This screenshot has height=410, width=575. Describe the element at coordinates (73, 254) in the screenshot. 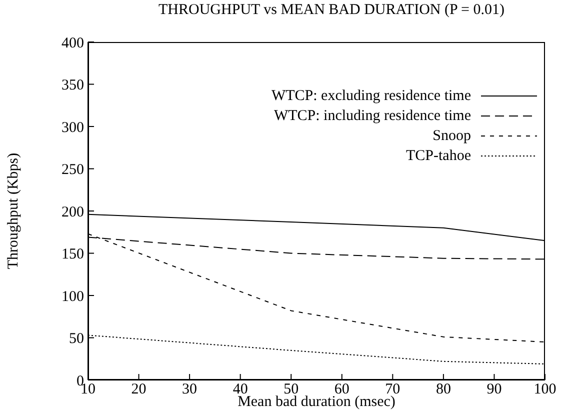

I see `y-tick-label: 150` at that location.